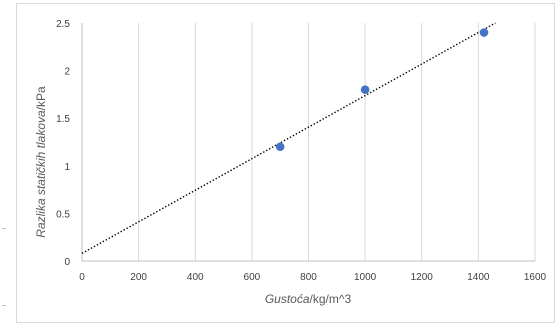 This screenshot has width=557, height=325. I want to click on y-tick-label: 1, so click(67, 167).